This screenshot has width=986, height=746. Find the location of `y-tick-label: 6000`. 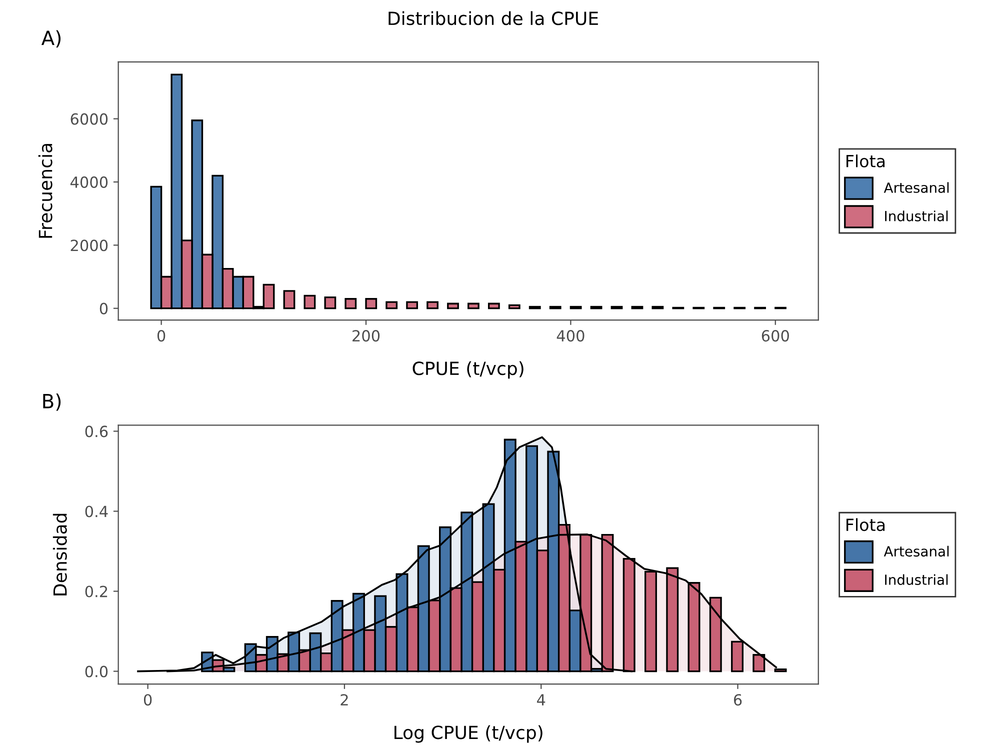

y-tick-label: 6000 is located at coordinates (89, 119).